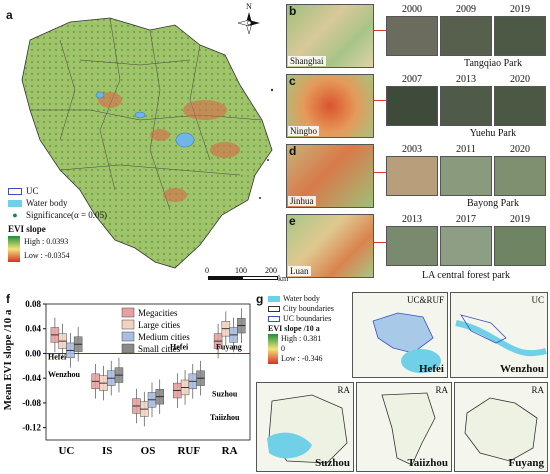 Image resolution: width=550 pixels, height=474 pixels. What do you see at coordinates (274, 299) in the screenshot?
I see `g-water-swatch` at bounding box center [274, 299].